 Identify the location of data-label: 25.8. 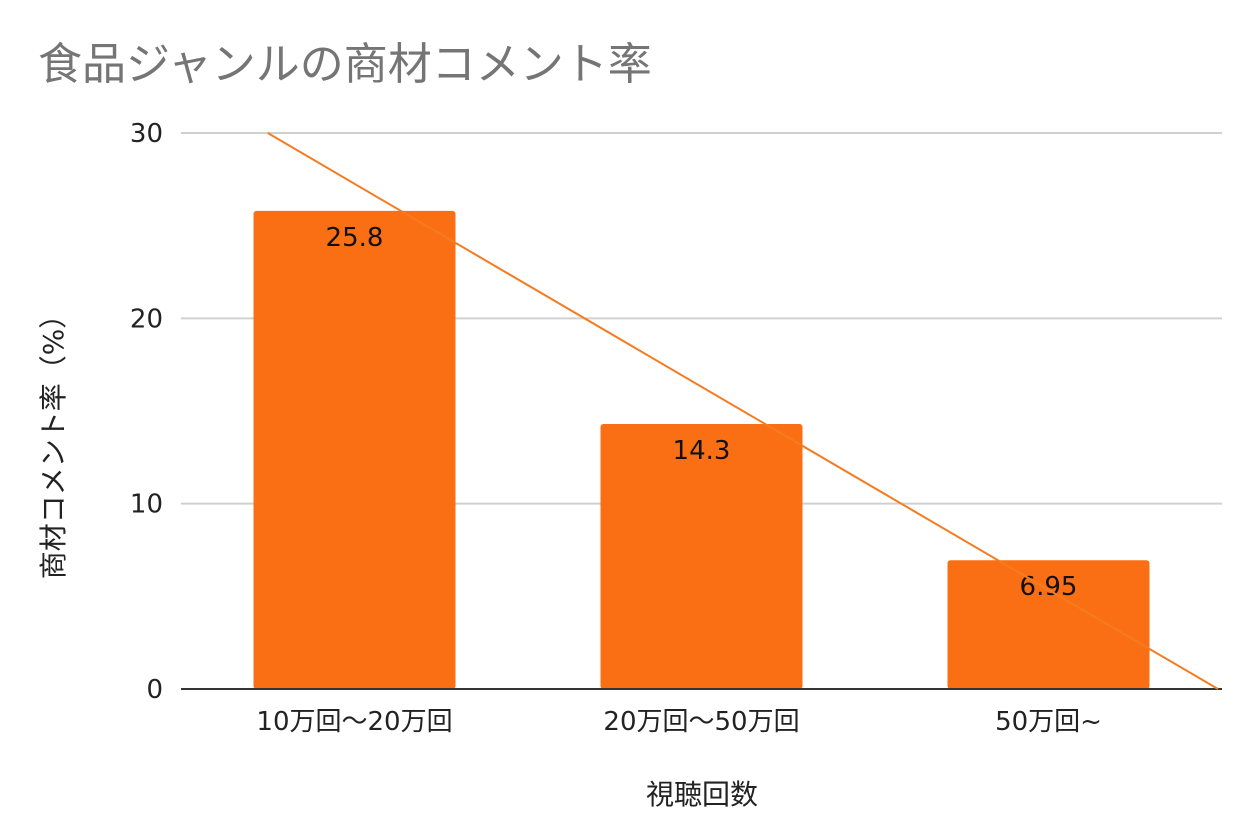
(355, 238).